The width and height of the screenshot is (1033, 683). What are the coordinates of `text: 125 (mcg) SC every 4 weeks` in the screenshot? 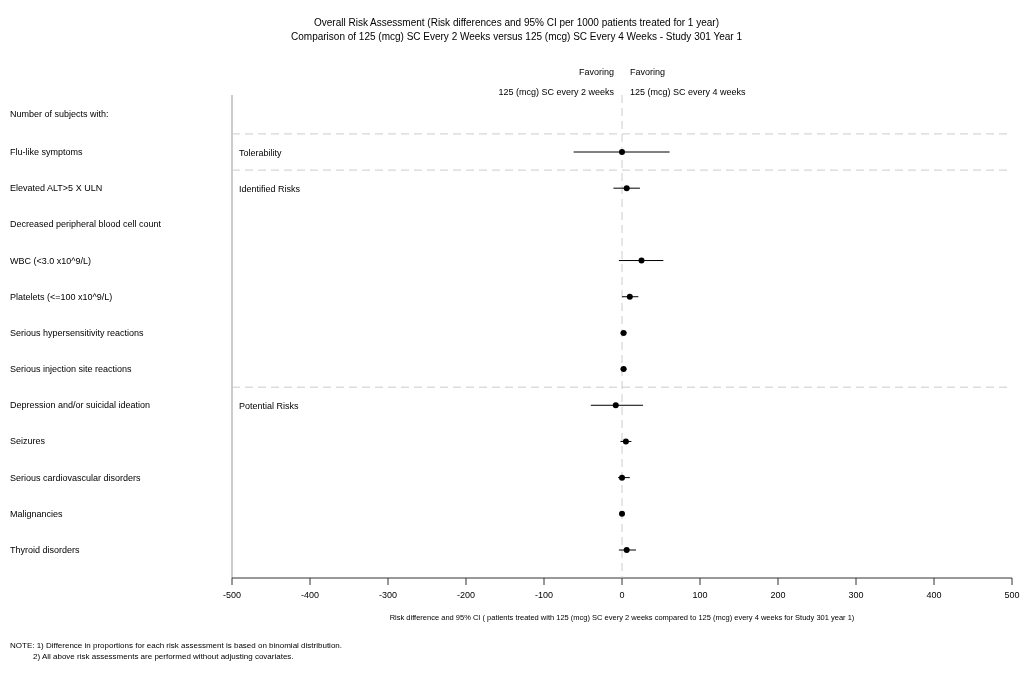 It's located at (688, 92).